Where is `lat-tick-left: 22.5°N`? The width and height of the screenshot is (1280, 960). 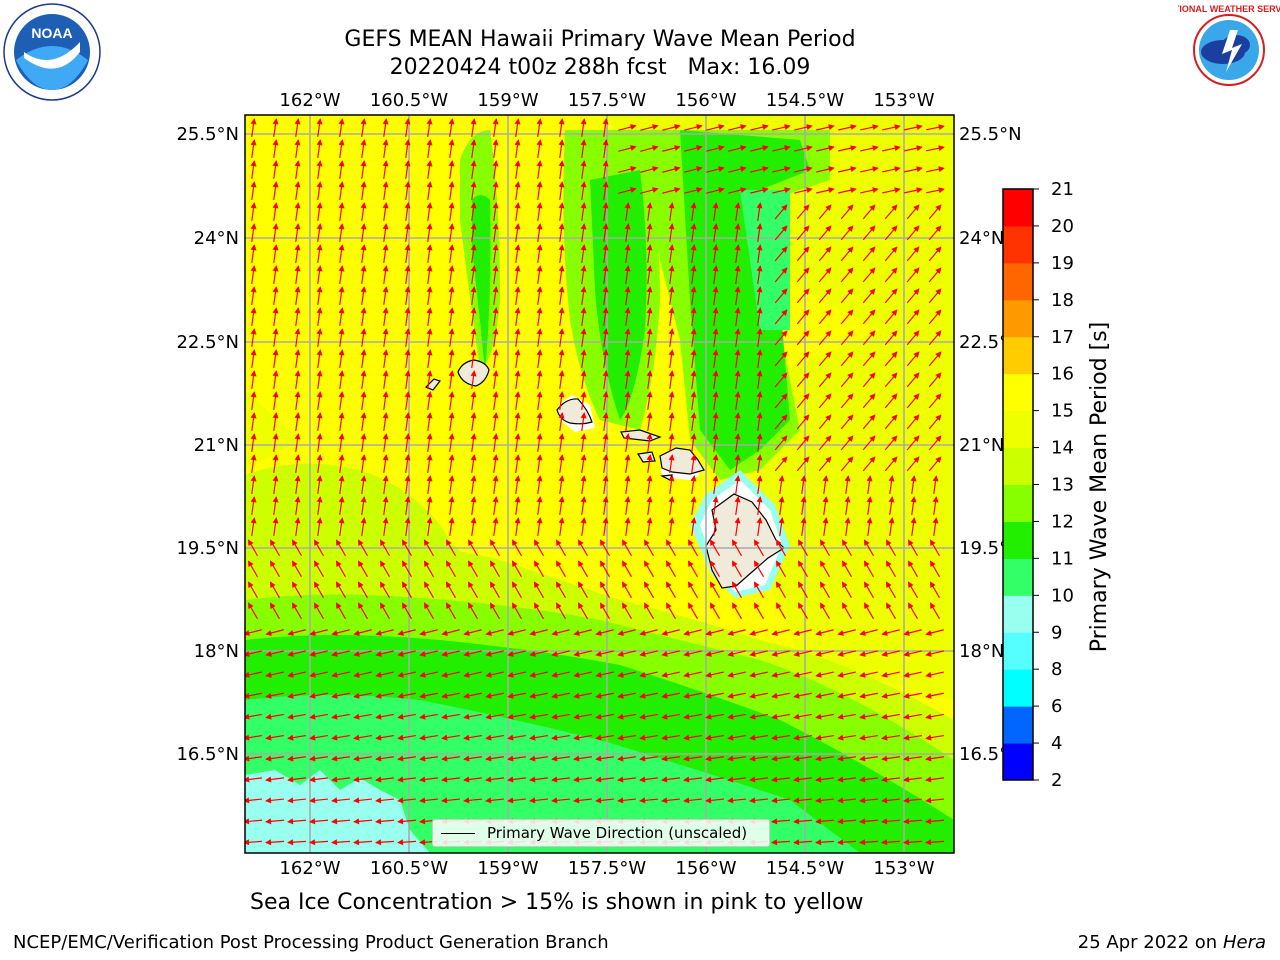 lat-tick-left: 22.5°N is located at coordinates (207, 342).